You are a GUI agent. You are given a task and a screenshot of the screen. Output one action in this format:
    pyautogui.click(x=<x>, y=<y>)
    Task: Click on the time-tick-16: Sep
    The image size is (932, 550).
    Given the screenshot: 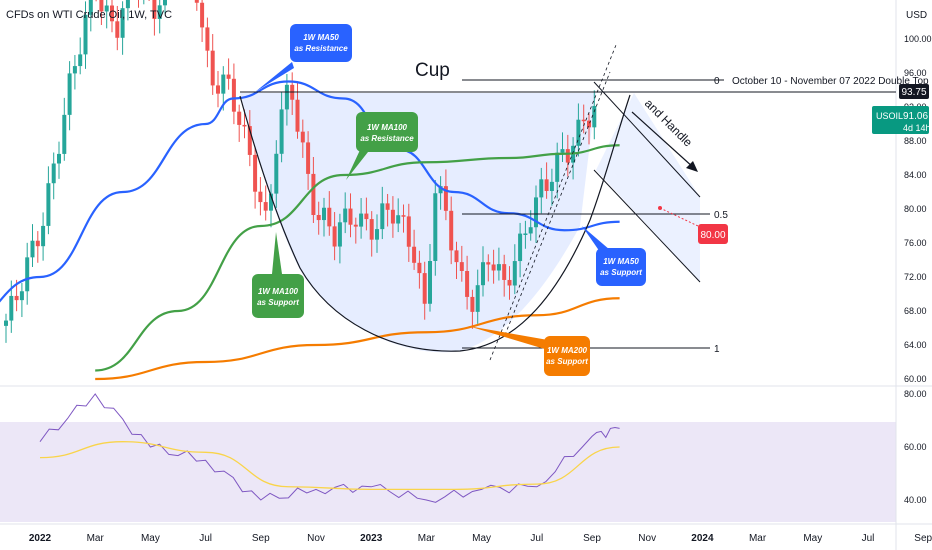 What is the action you would take?
    pyautogui.click(x=923, y=538)
    